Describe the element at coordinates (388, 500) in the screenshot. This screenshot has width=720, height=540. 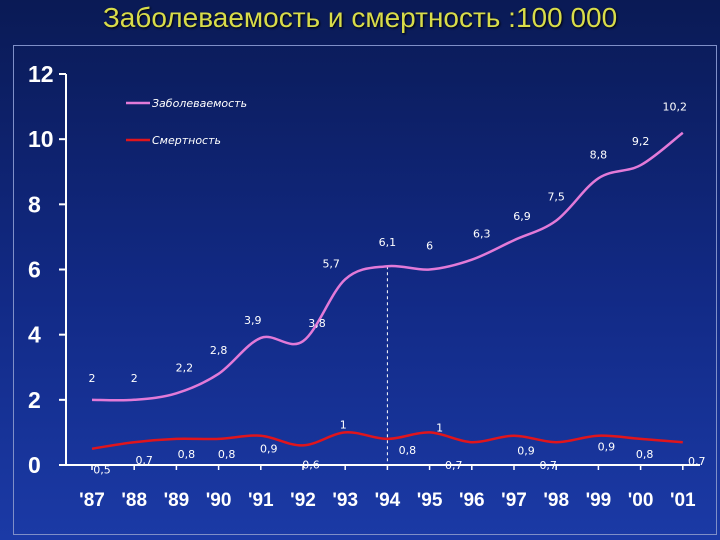
I see `x-tick-label: '94` at that location.